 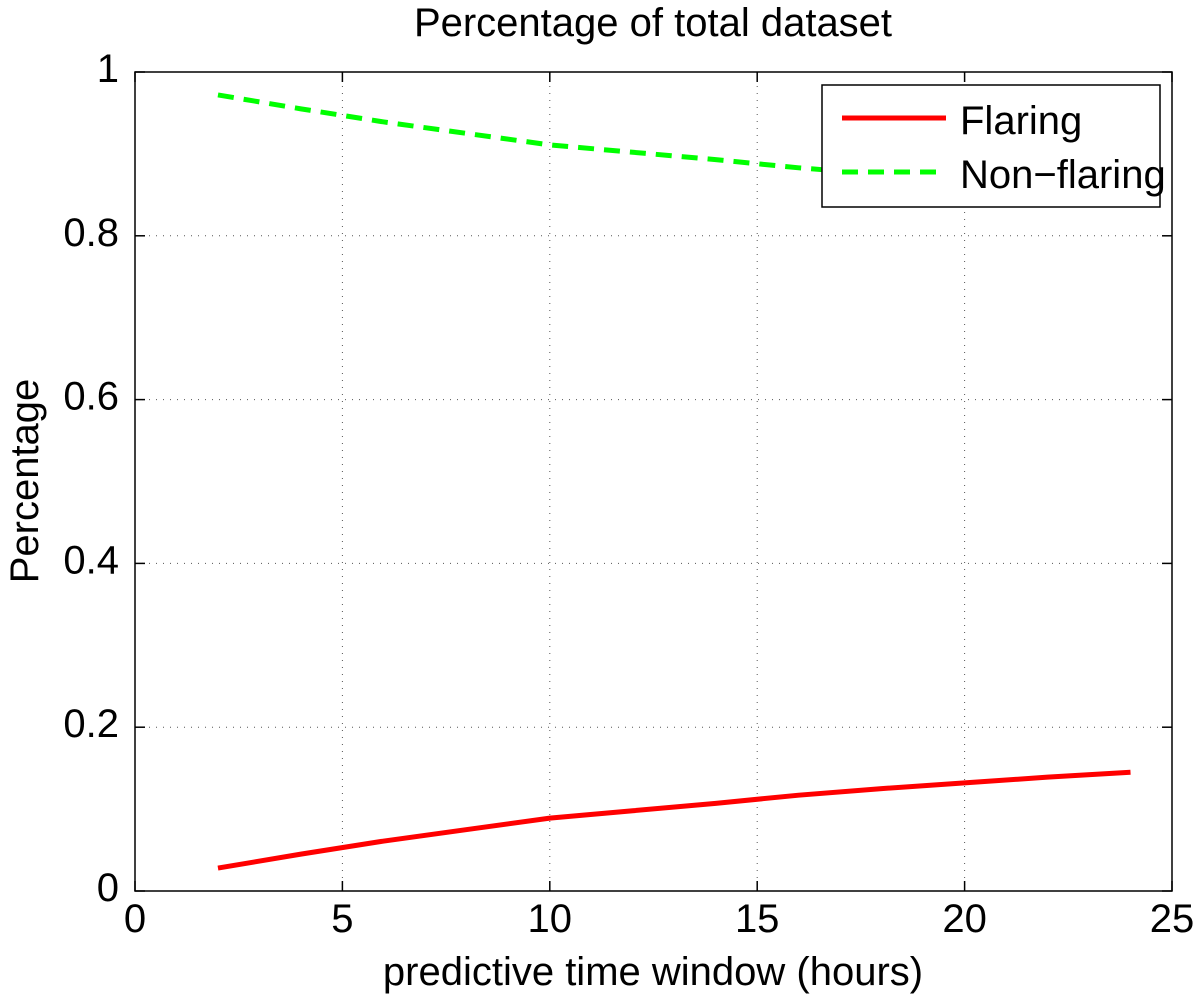 I want to click on x-tick-label: 5, so click(x=342, y=919).